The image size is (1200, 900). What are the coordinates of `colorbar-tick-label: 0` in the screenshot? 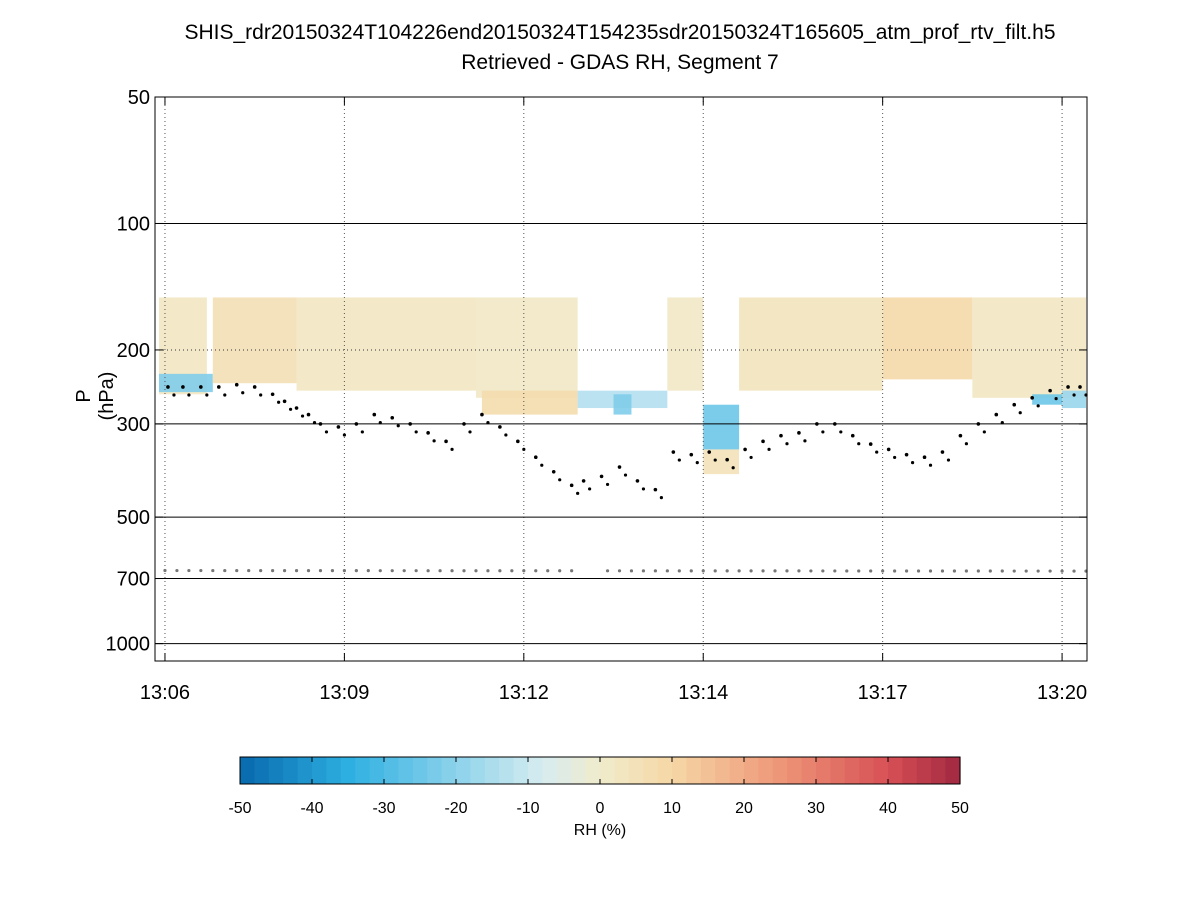 It's located at (600, 808).